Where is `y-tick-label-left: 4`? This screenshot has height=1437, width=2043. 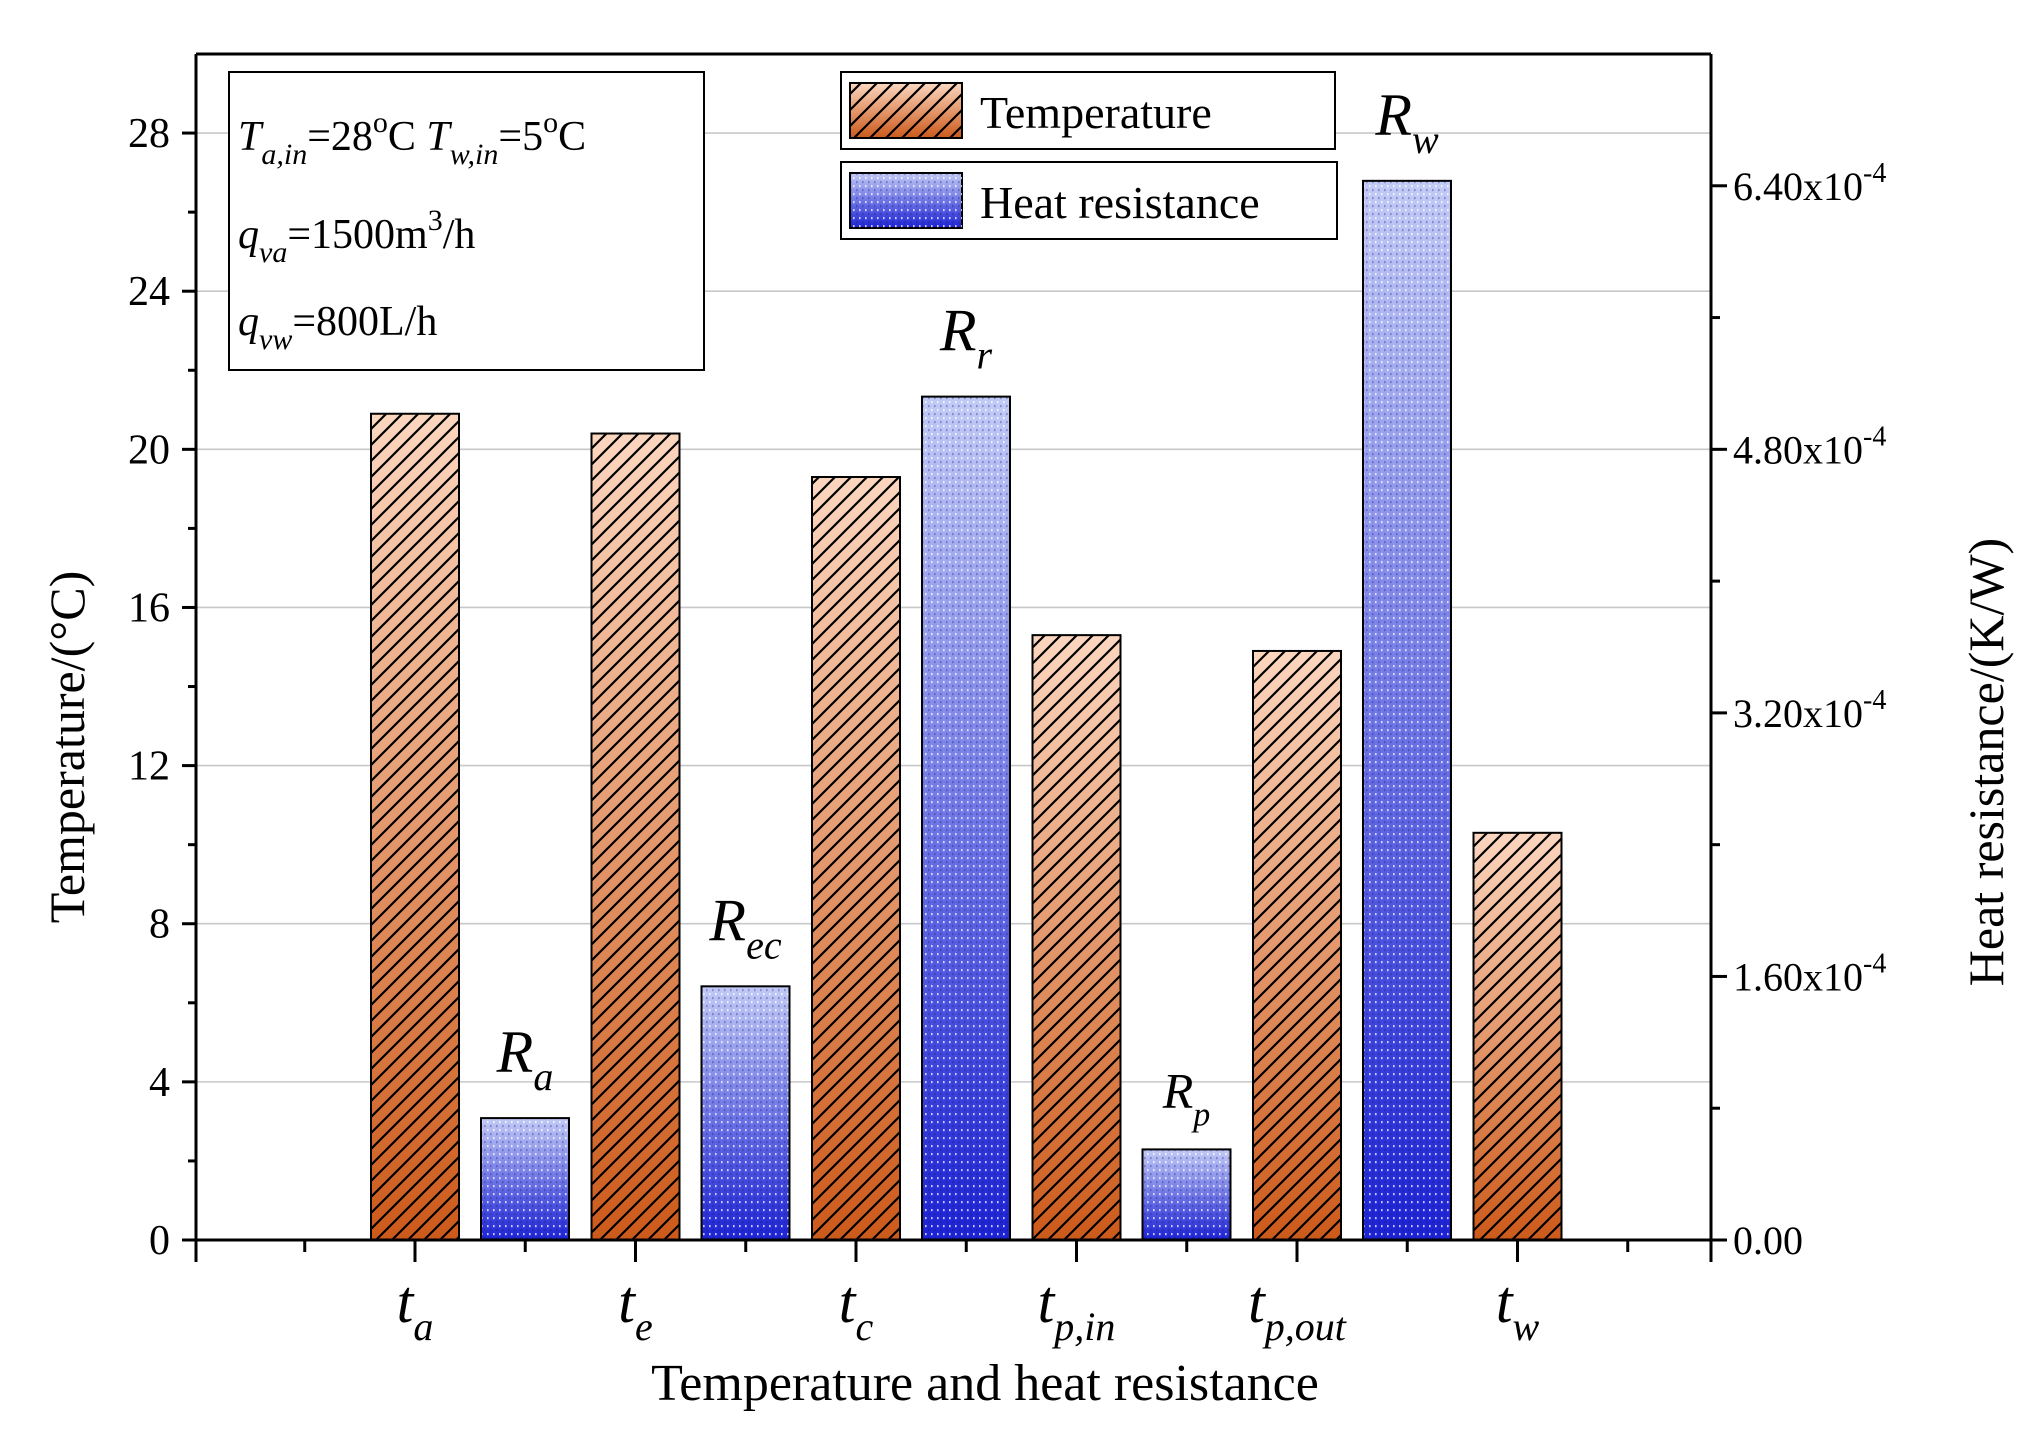 y-tick-label-left: 4 is located at coordinates (159, 1083).